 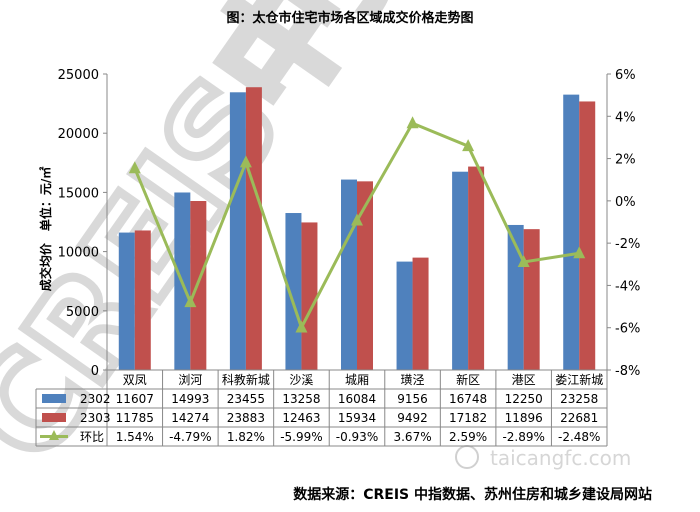 What do you see at coordinates (357, 418) in the screenshot?
I see `data-label: 15934` at bounding box center [357, 418].